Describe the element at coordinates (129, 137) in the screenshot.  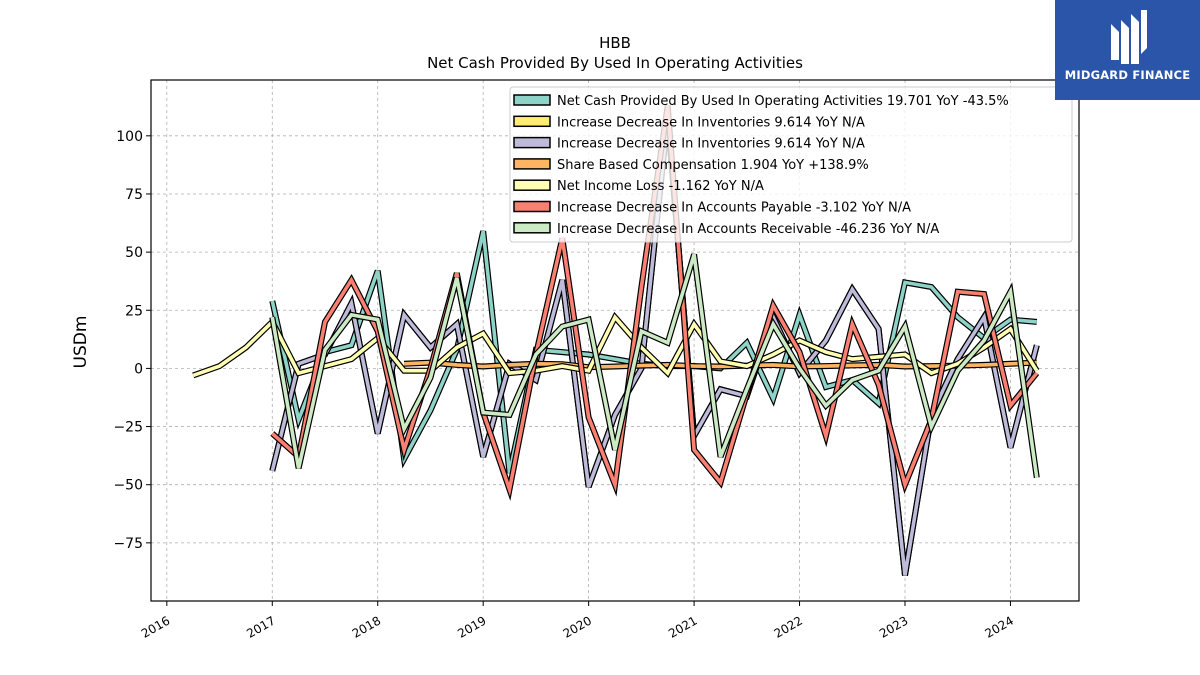
I see `y-tick-label: 100` at that location.